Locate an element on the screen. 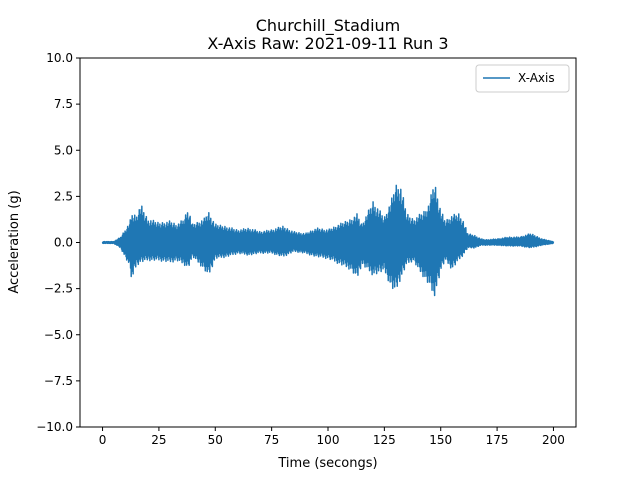 This screenshot has height=480, width=640. y-tick-label: −10.0 is located at coordinates (54, 427).